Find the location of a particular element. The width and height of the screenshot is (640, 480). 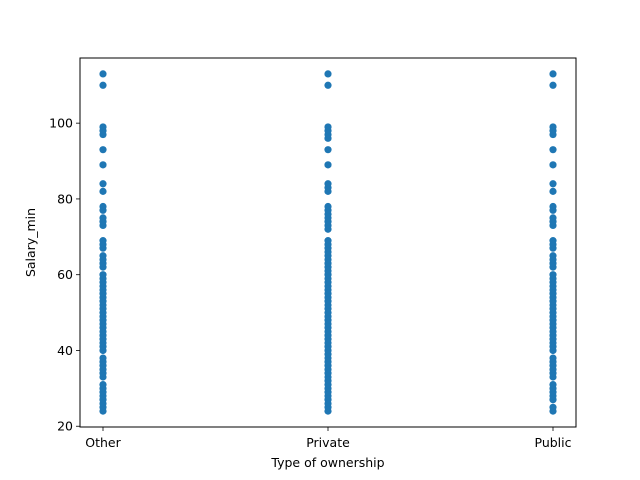

x-axis-ticks: Other Private Public is located at coordinates (328, 438).